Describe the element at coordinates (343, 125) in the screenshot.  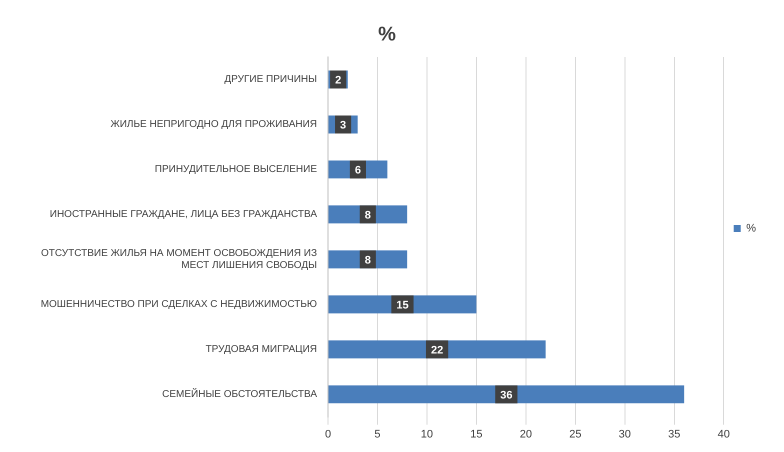
I see `data-label: 3` at that location.